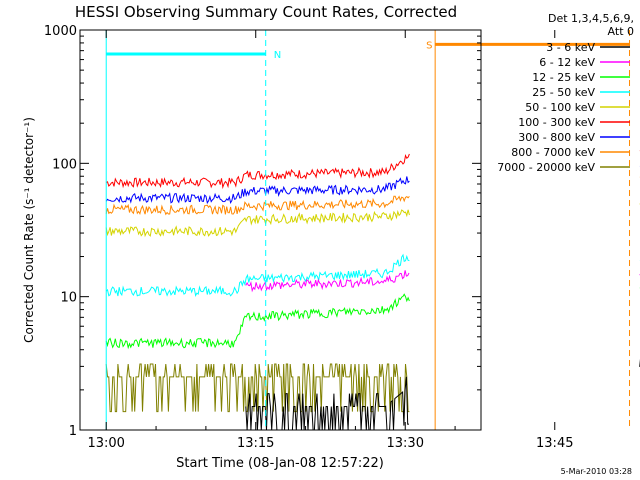 This screenshot has height=480, width=640. I want to click on x-tick-label-1: 13:15, so click(255, 443).